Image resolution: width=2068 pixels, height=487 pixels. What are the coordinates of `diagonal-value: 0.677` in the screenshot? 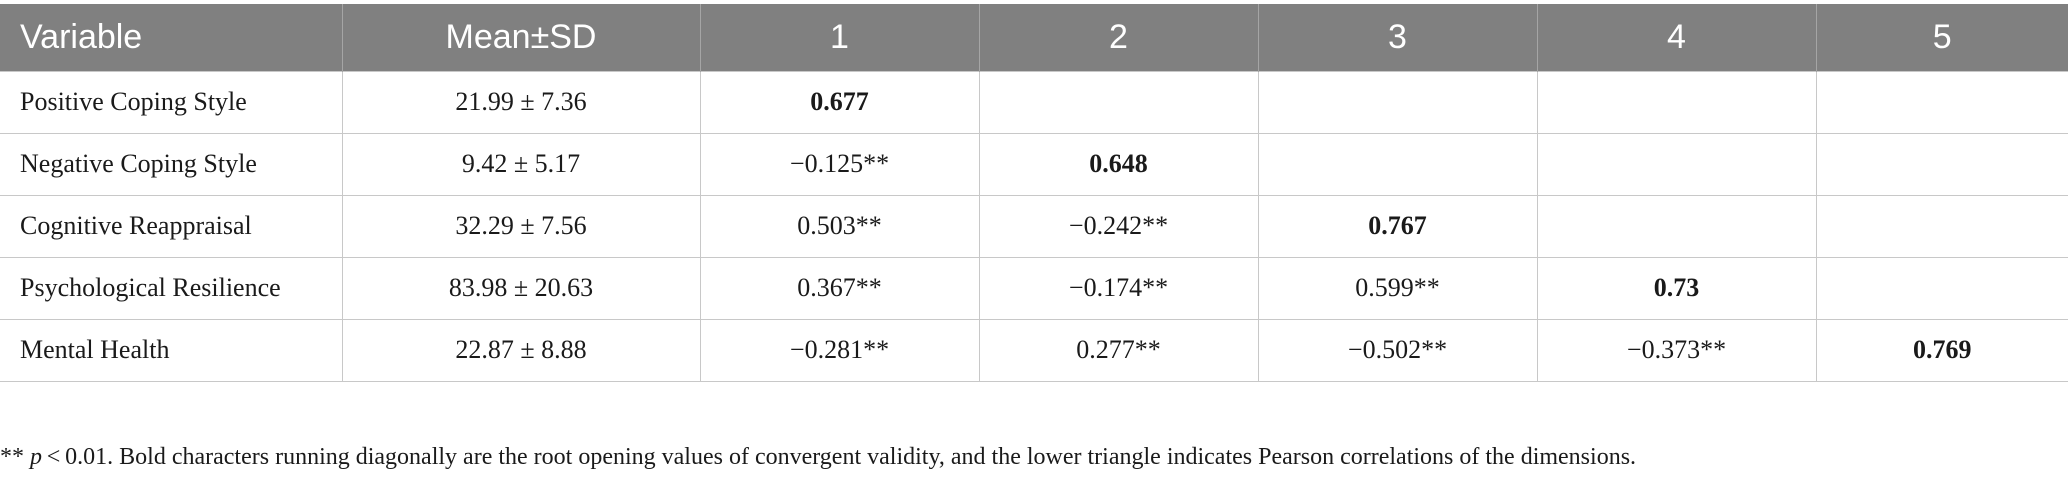 It's located at (839, 102).